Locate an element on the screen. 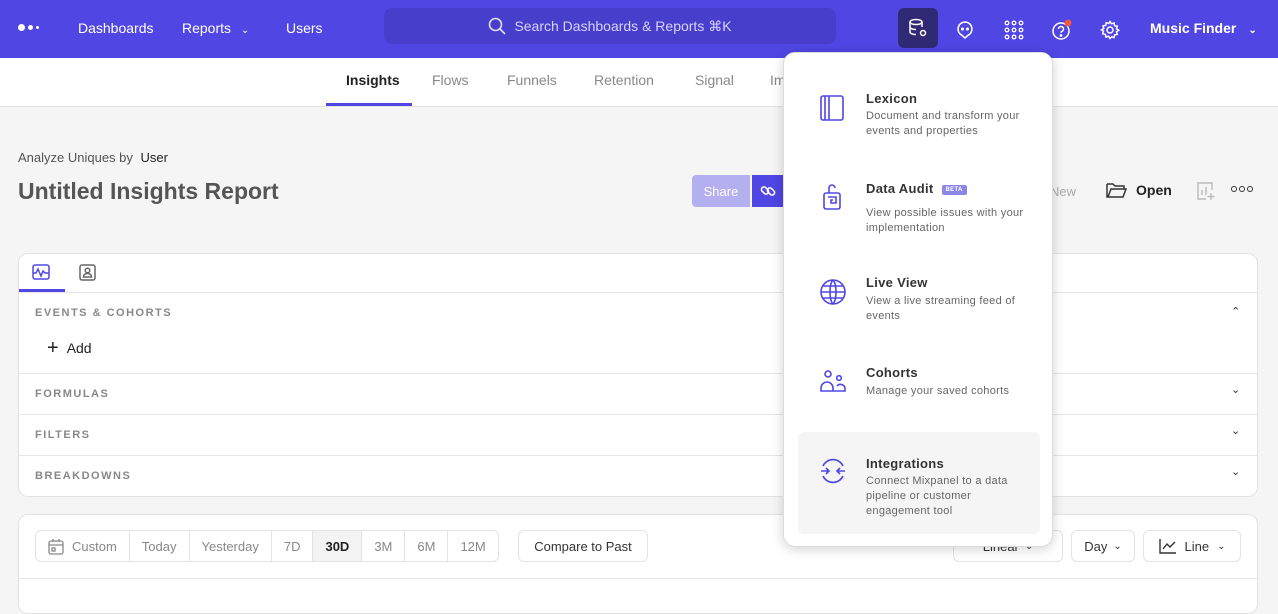  nav-users: Users is located at coordinates (304, 28).